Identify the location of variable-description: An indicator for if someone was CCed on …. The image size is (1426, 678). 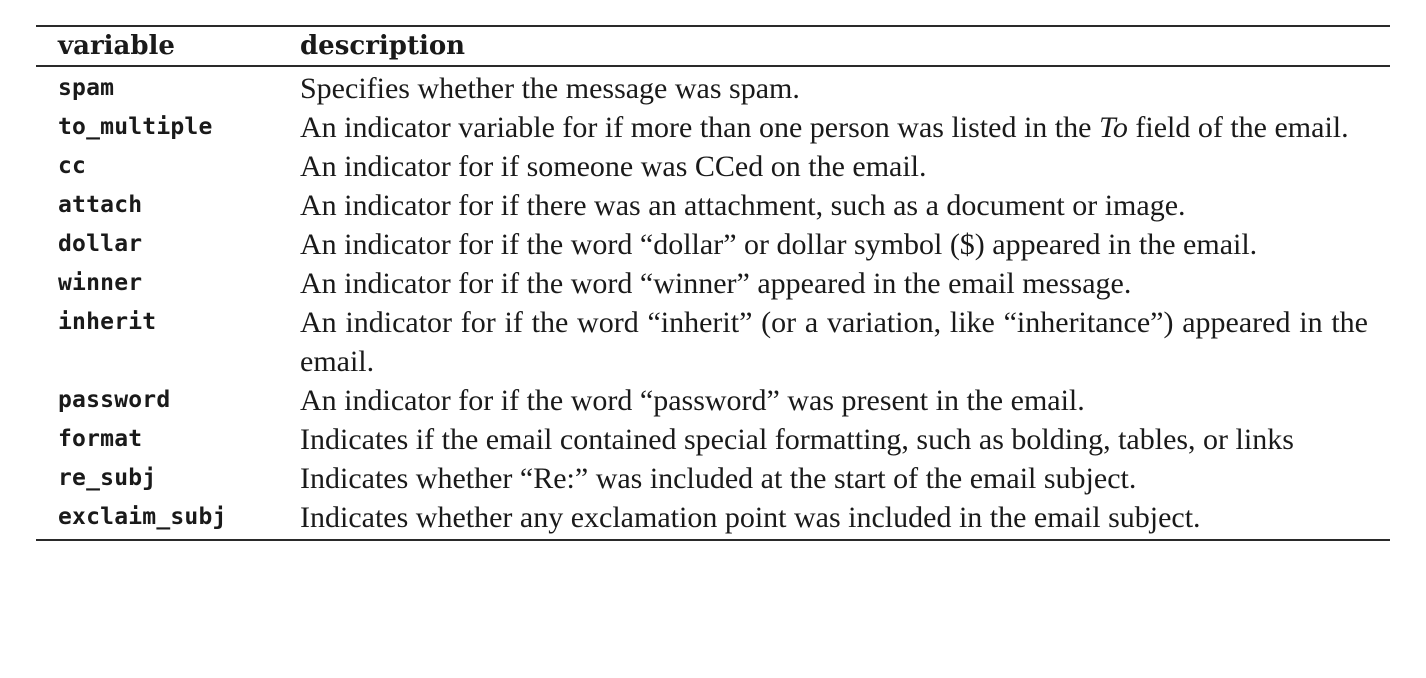
(613, 166).